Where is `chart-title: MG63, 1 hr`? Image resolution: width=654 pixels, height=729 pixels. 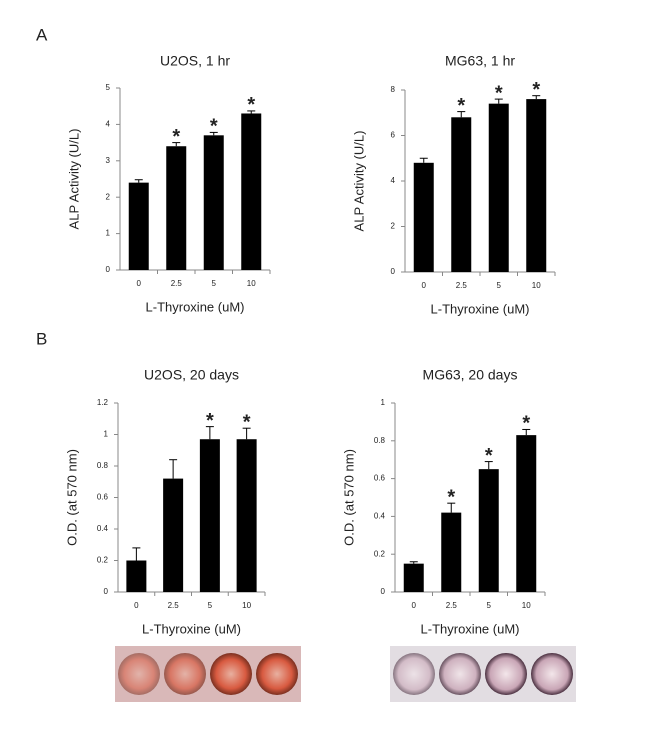
chart-title: MG63, 1 hr is located at coordinates (480, 61).